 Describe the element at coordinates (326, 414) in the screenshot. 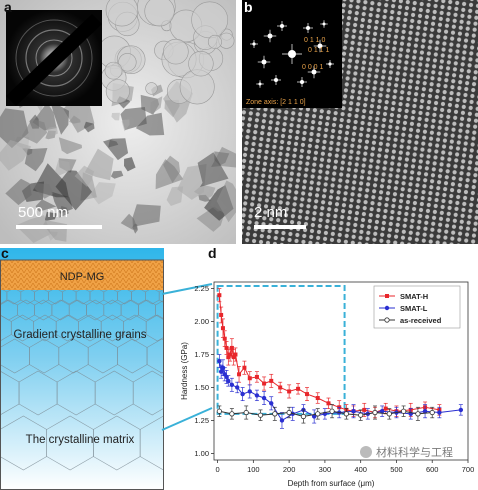

I see `series-line` at that location.